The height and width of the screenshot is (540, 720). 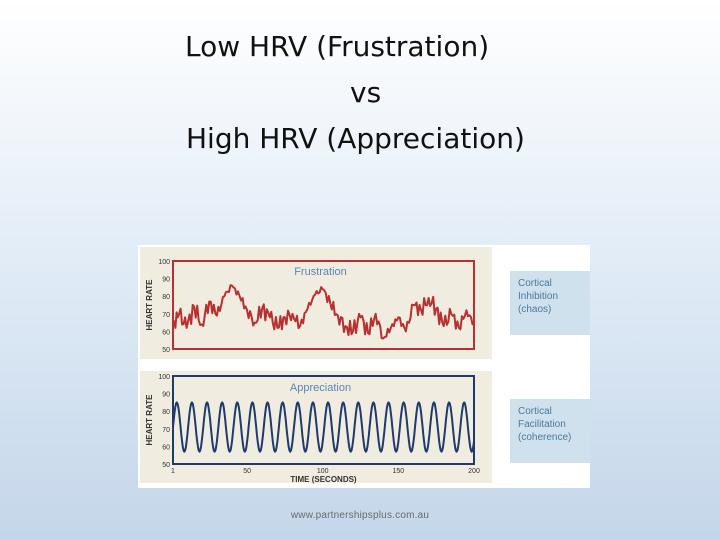 I want to click on x-axis-label: TIME (SECONDS), so click(x=323, y=479).